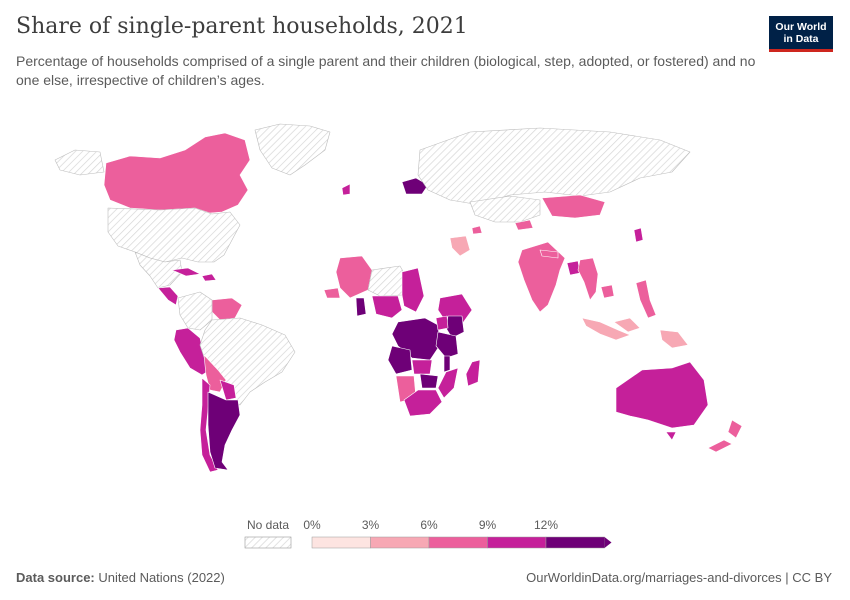 The height and width of the screenshot is (600, 850). I want to click on country-mexico, so click(158, 270).